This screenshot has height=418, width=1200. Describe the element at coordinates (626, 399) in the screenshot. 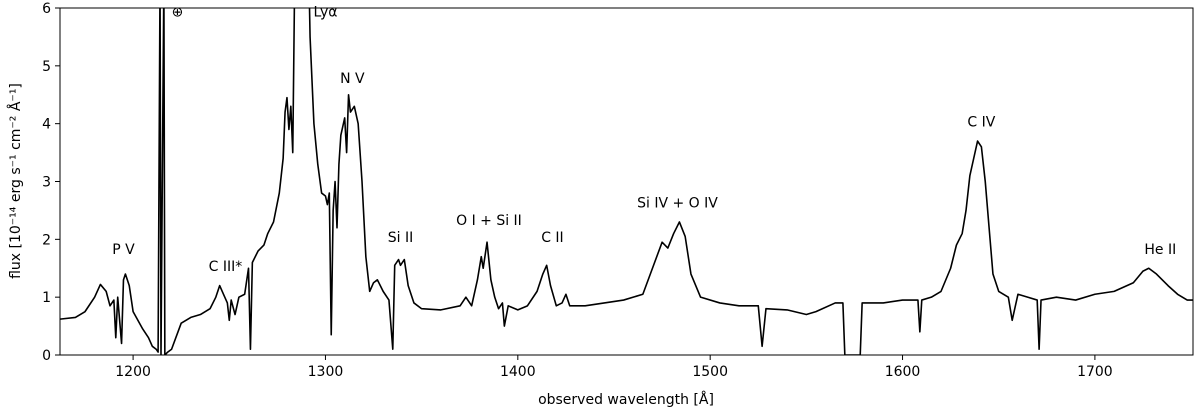

I see `x-axis-label: observed wavelength [Å]` at that location.